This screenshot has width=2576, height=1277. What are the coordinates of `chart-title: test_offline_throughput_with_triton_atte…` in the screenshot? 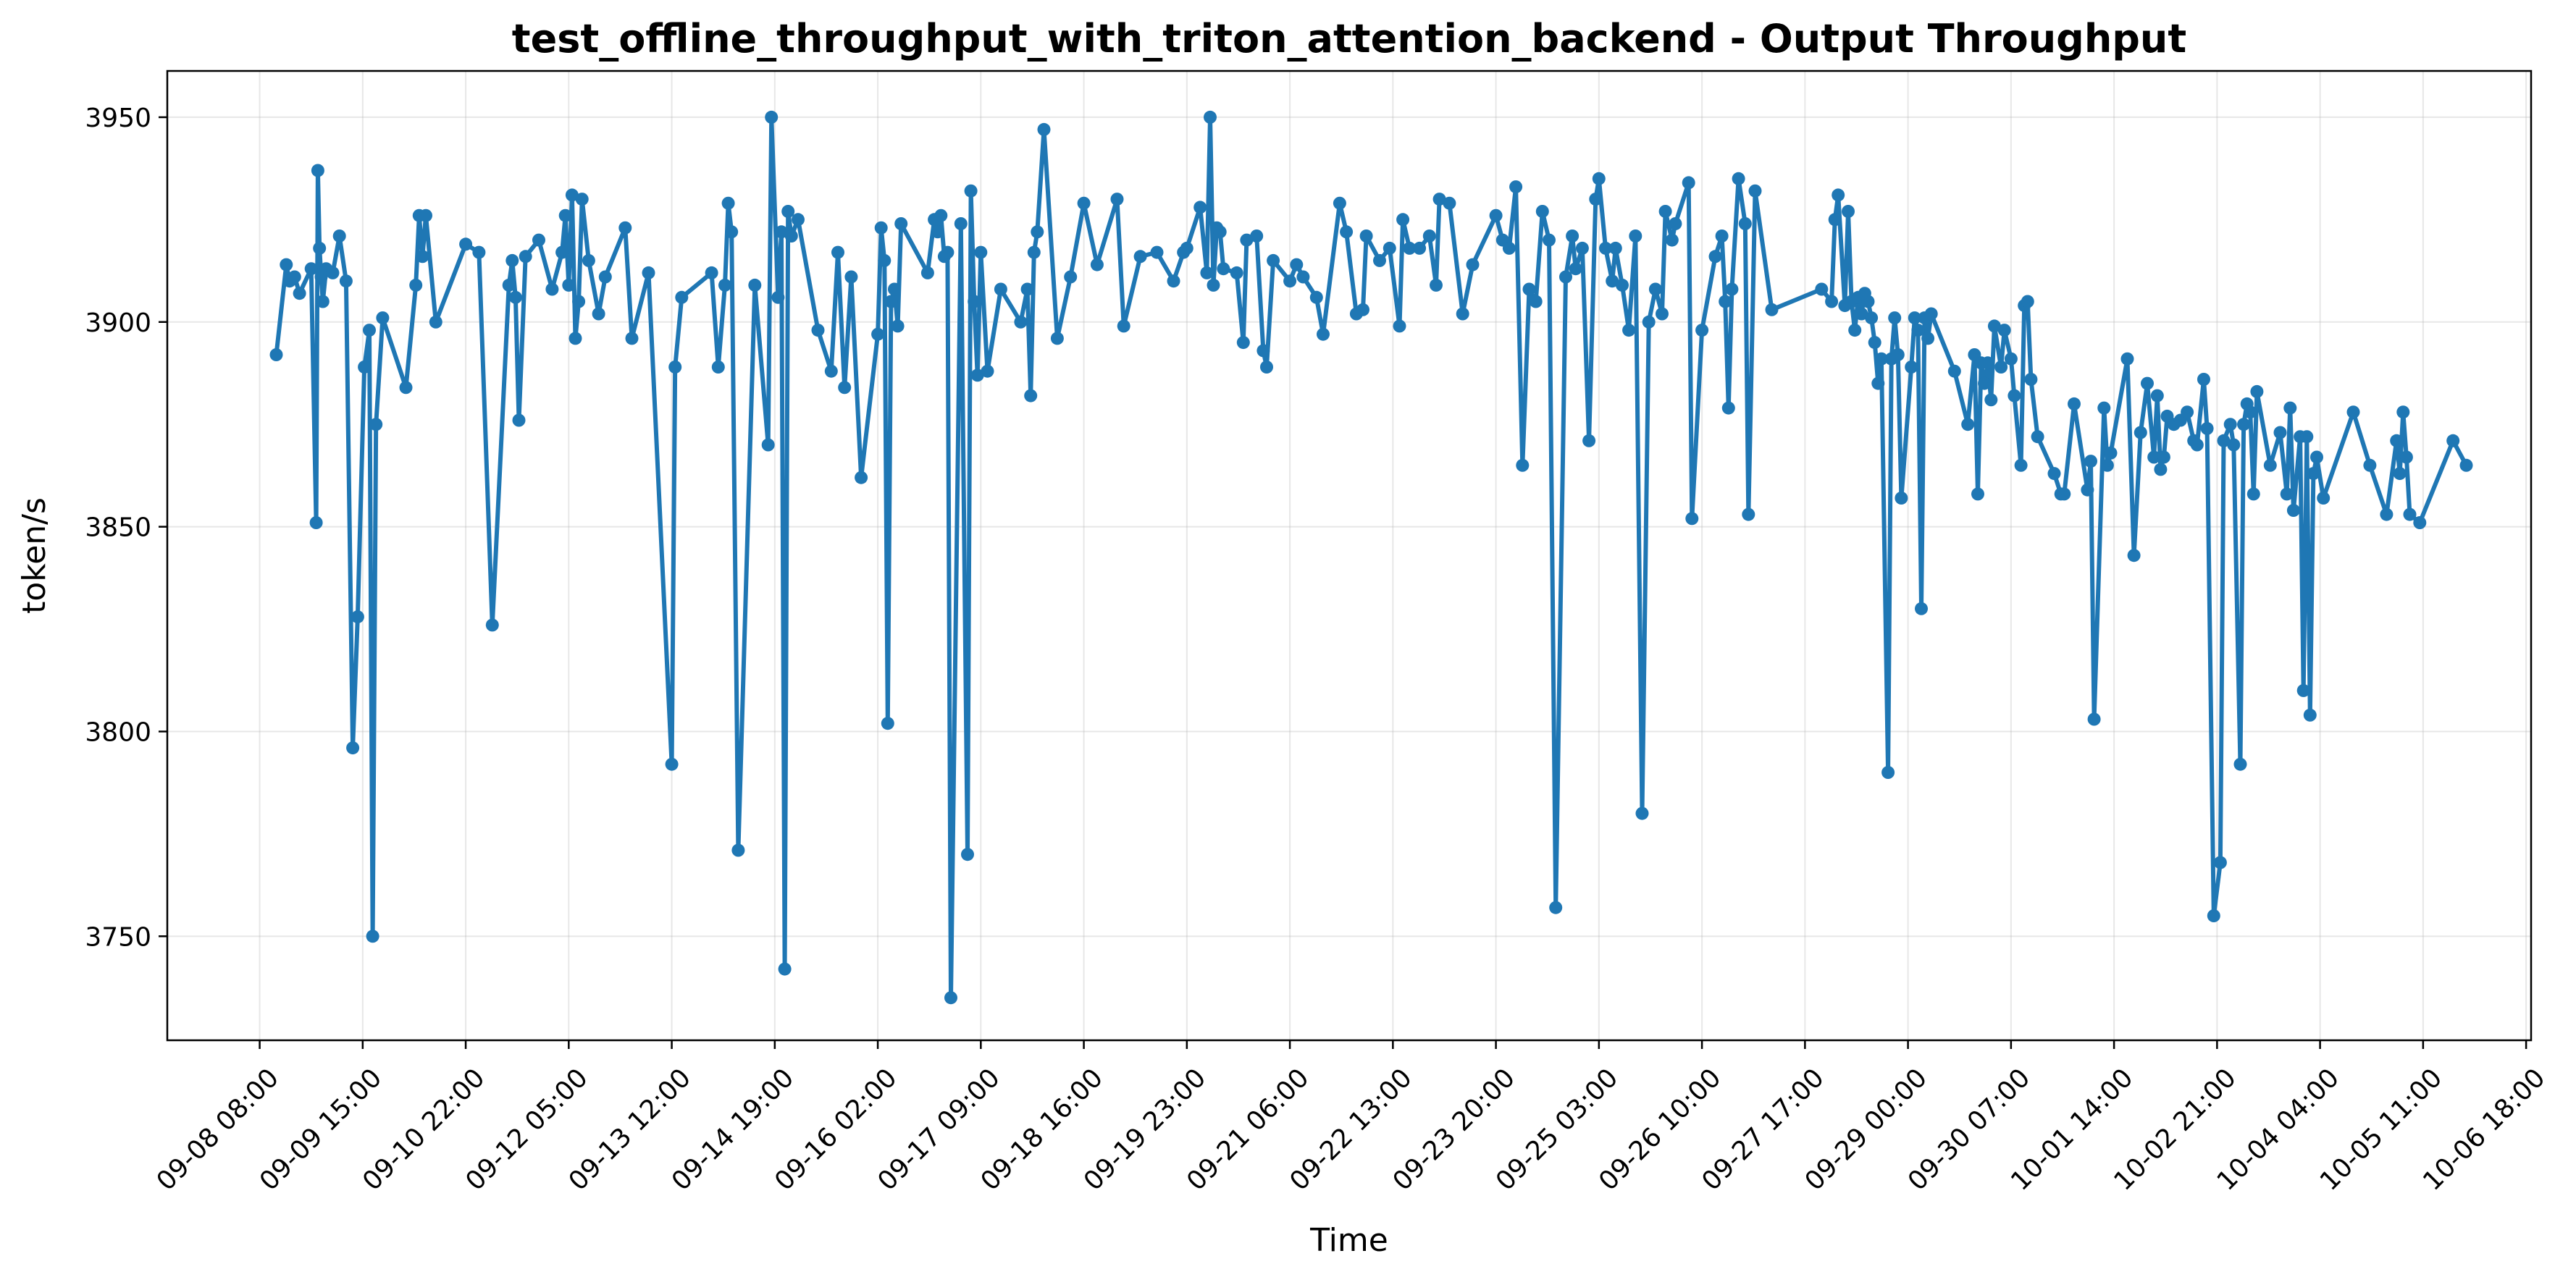 It's located at (1349, 39).